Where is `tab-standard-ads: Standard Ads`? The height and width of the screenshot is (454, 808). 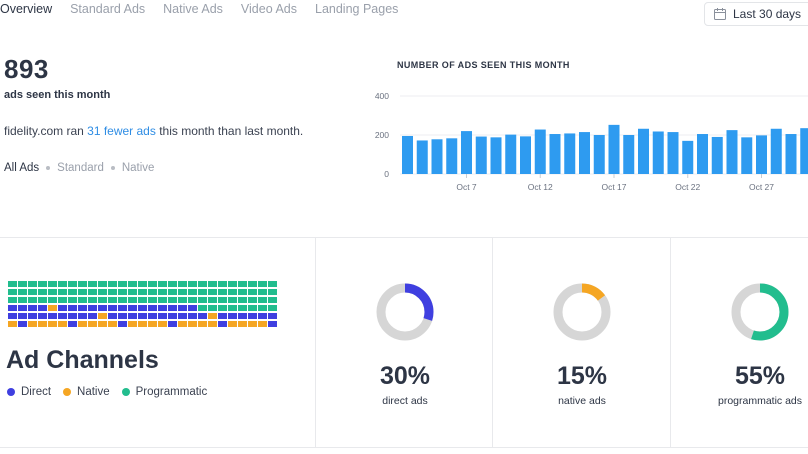 tab-standard-ads: Standard Ads is located at coordinates (108, 9).